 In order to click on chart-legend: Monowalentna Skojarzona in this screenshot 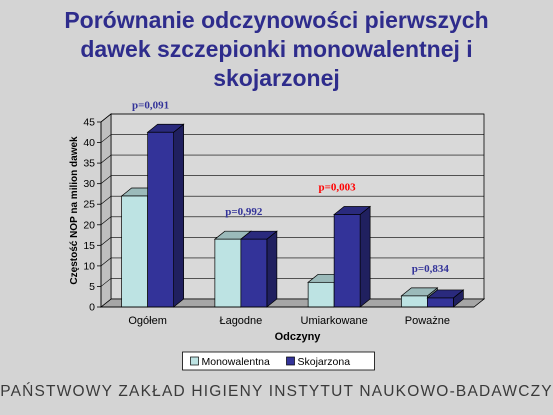, I will do `click(278, 361)`.